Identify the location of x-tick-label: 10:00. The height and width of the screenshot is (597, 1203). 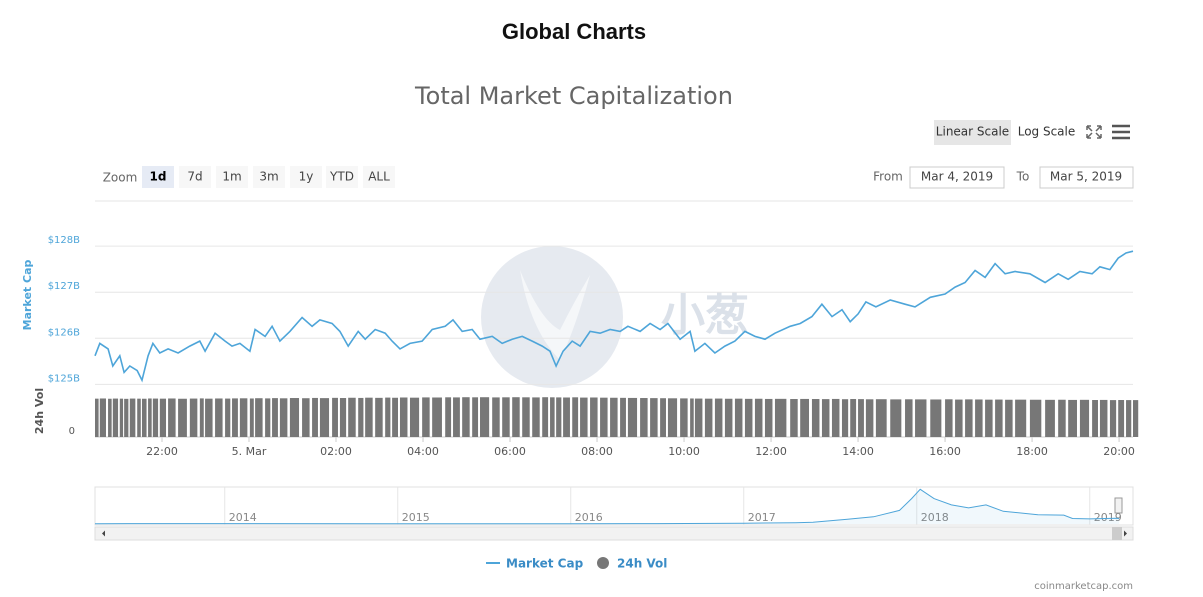
(684, 451).